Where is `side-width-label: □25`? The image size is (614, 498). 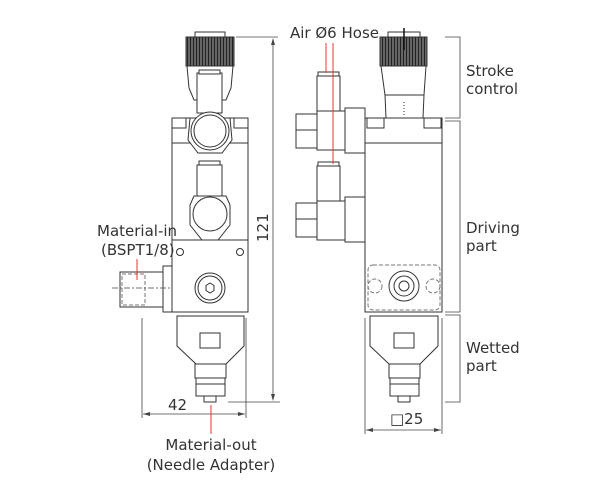 side-width-label: □25 is located at coordinates (406, 419).